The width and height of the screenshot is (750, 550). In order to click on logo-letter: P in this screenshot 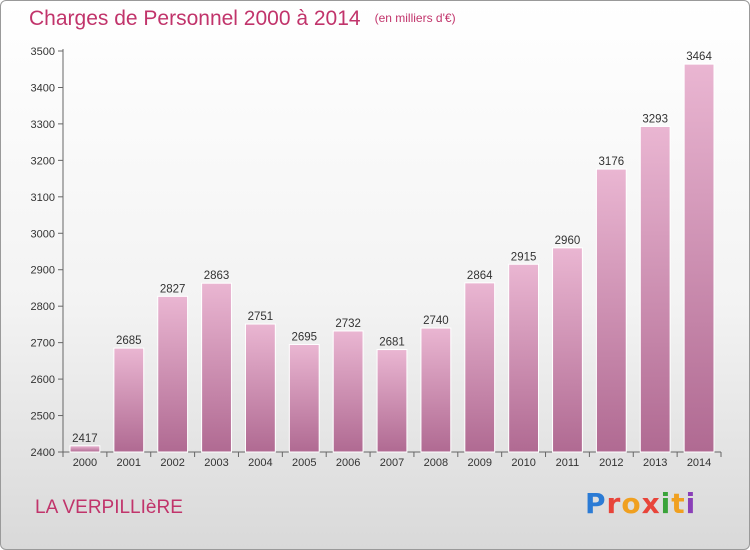, I will do `click(596, 503)`.